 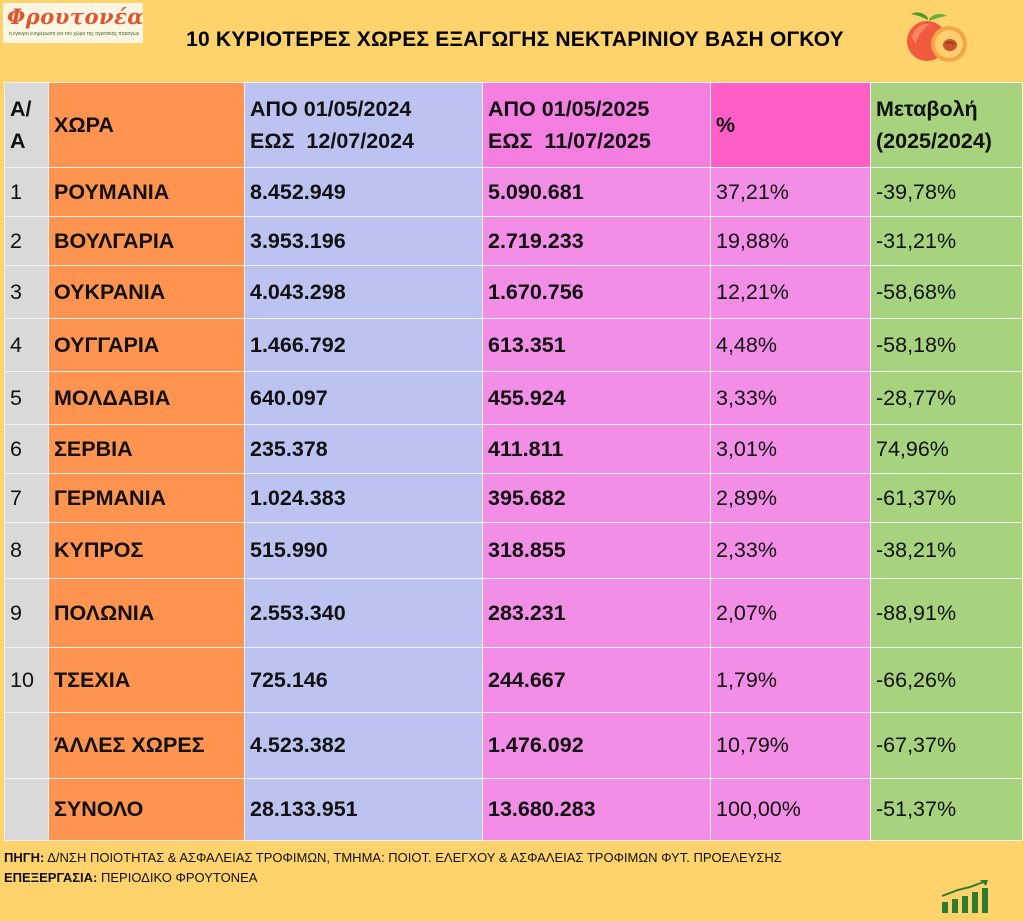 What do you see at coordinates (596, 449) in the screenshot?
I see `cell-volume-2025: 411.811` at bounding box center [596, 449].